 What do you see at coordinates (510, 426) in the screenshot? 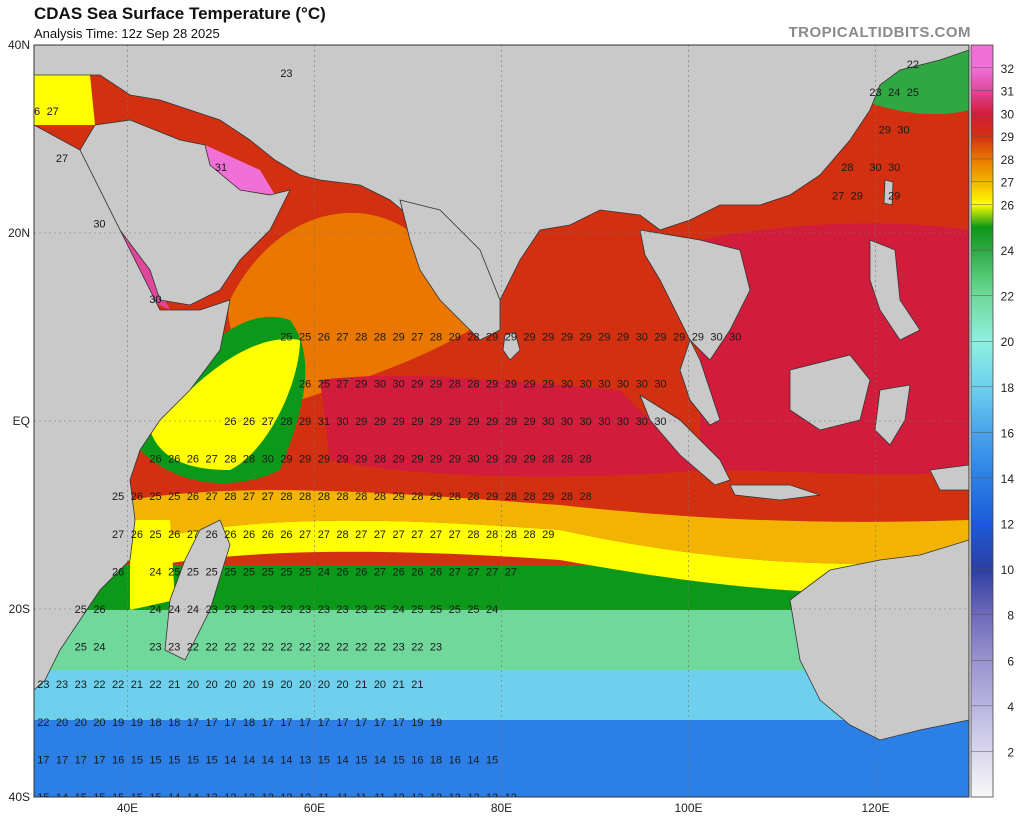
I see `sst-equatorial-hot` at bounding box center [510, 426].